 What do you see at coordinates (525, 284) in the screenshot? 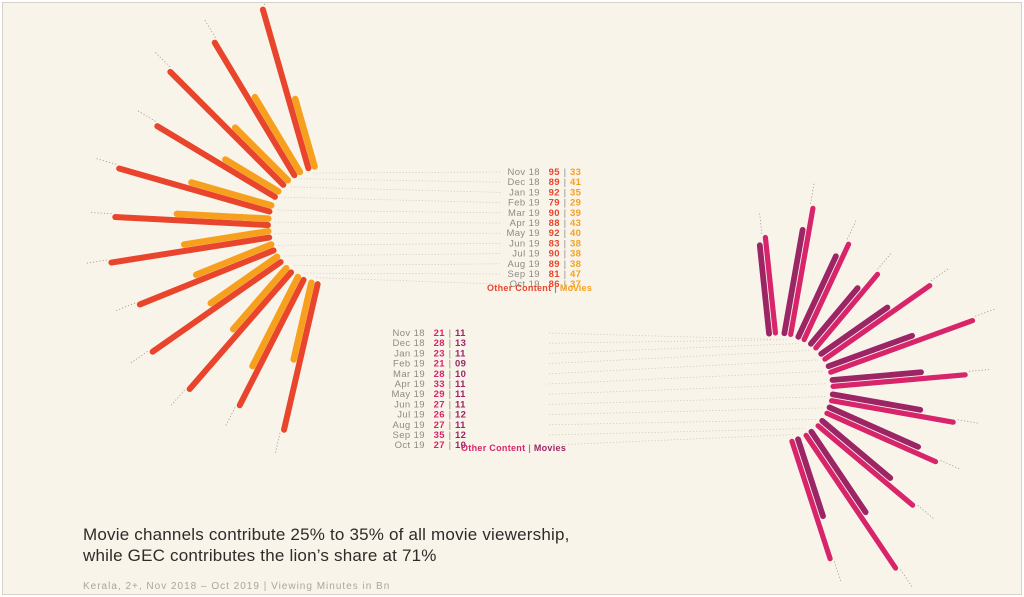
I see `category-label: Oct 19` at bounding box center [525, 284].